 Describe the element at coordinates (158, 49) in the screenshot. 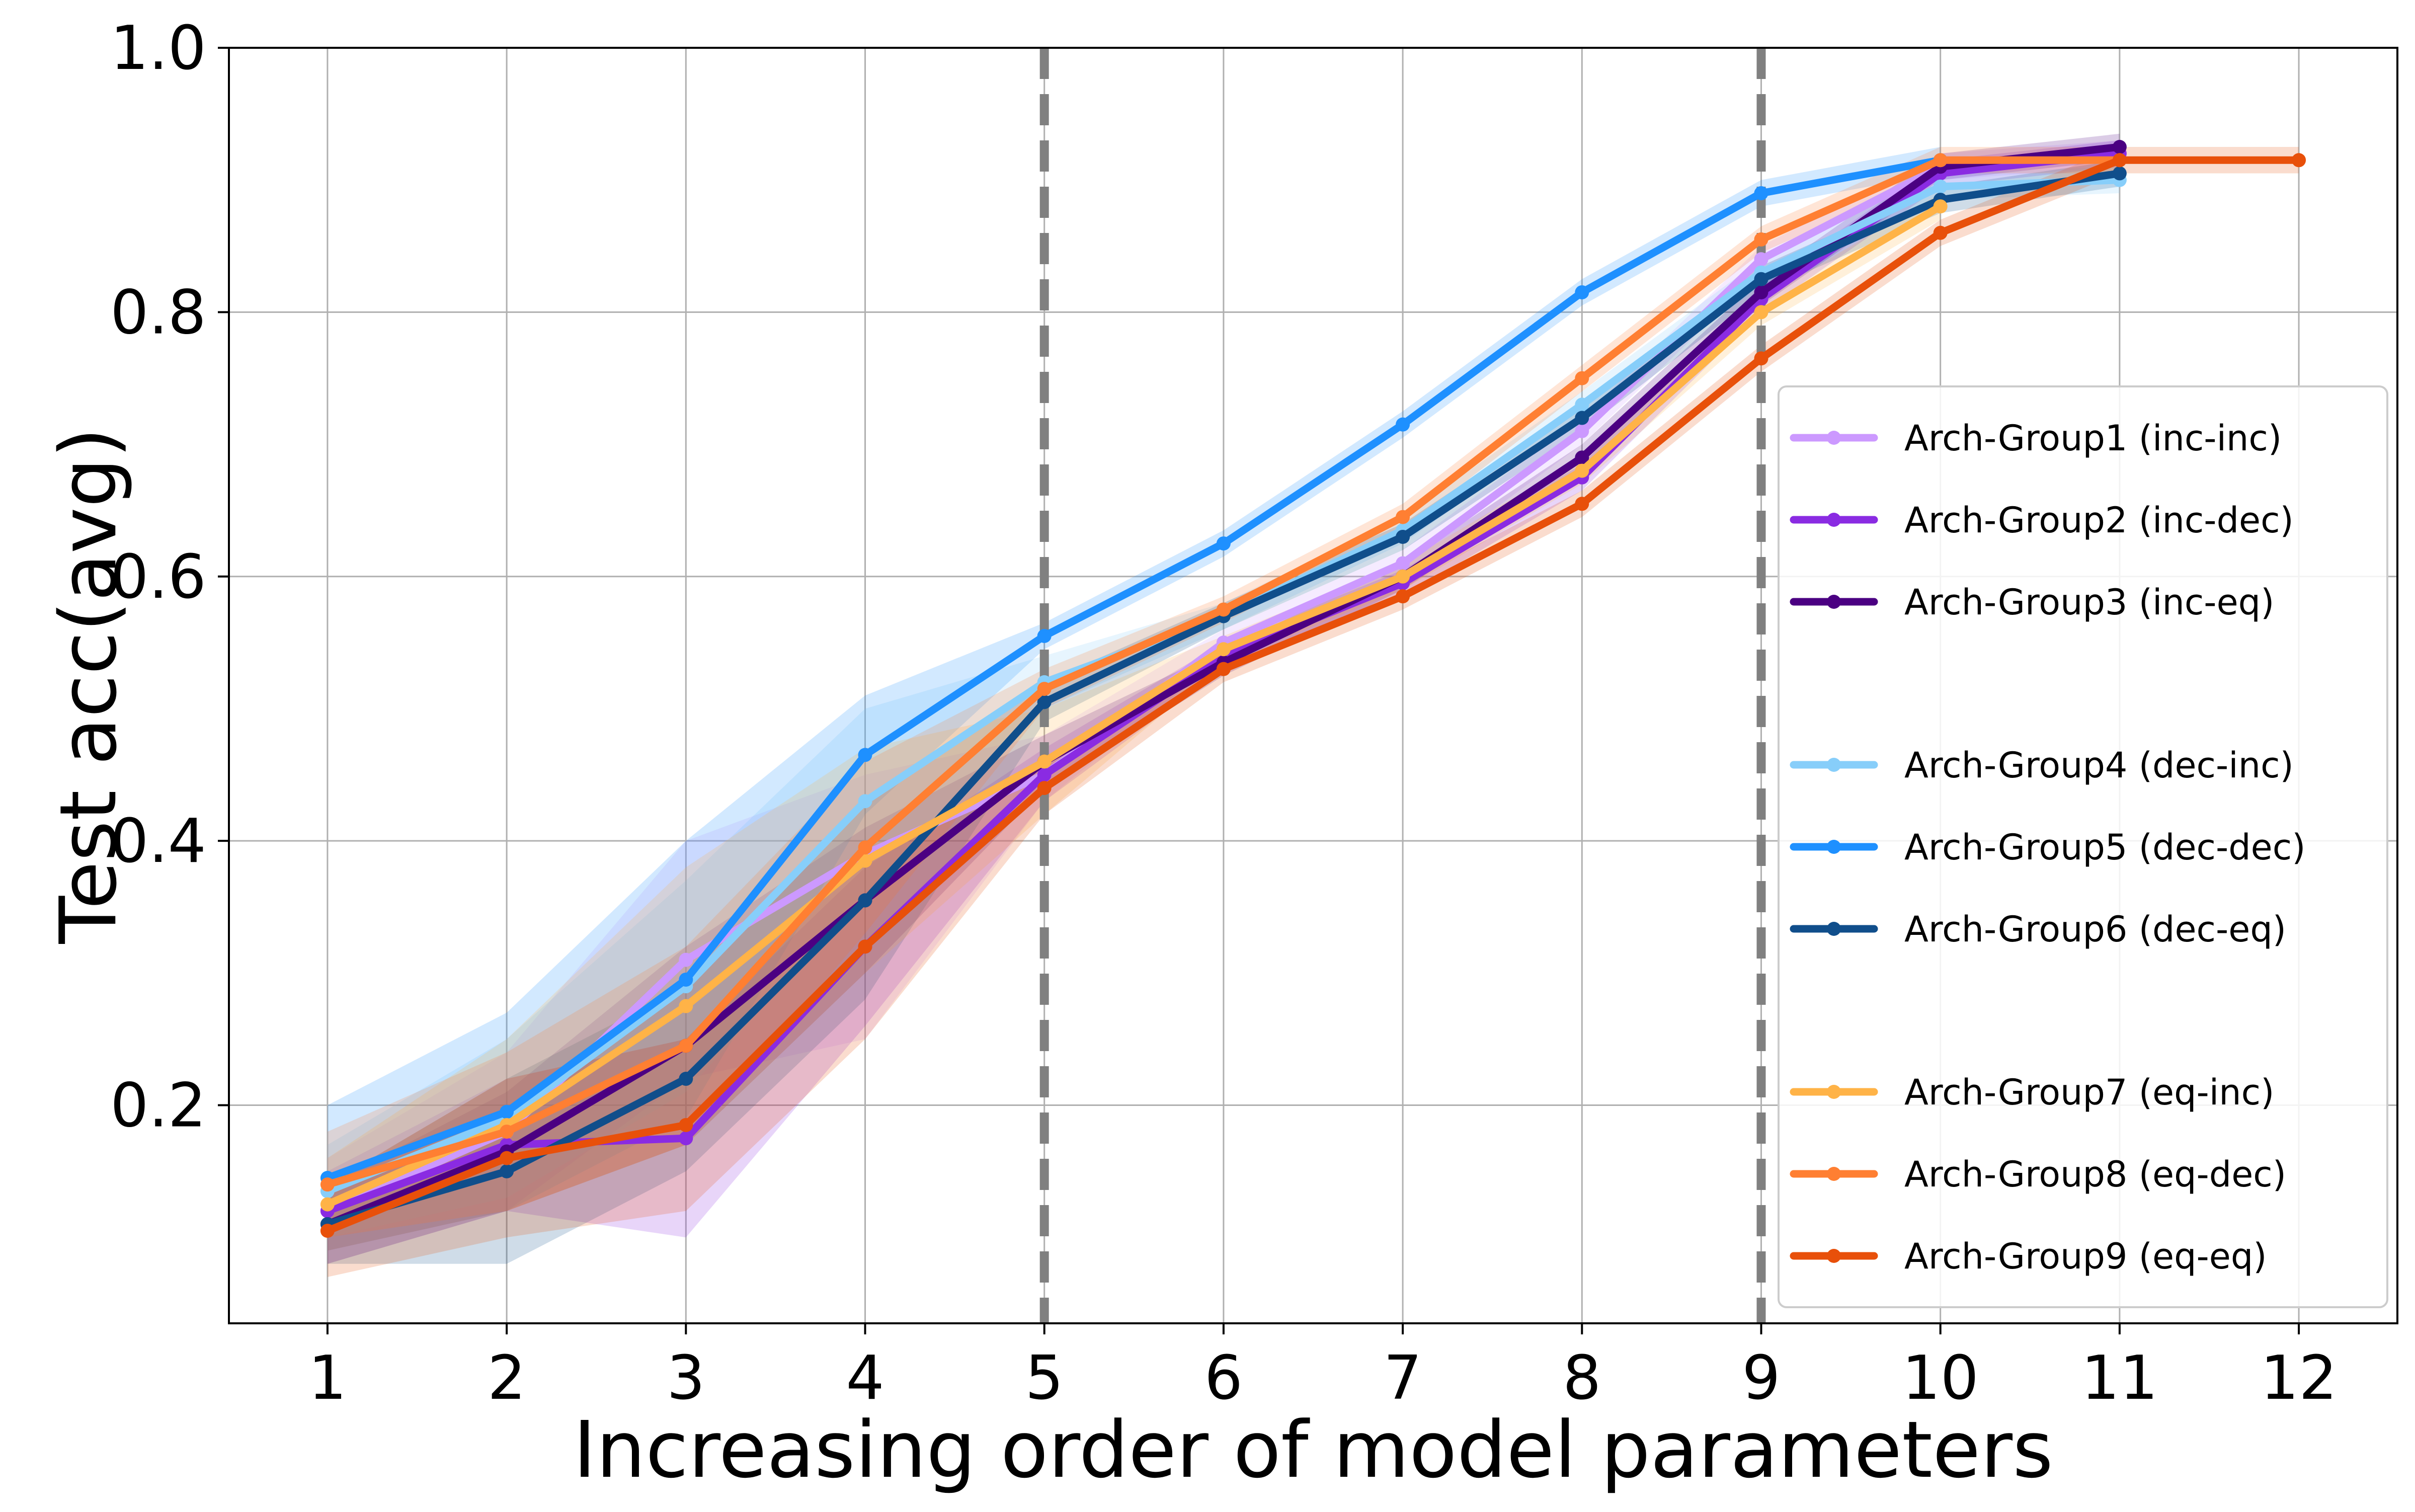

I see `y-tick-label: 1.0` at that location.